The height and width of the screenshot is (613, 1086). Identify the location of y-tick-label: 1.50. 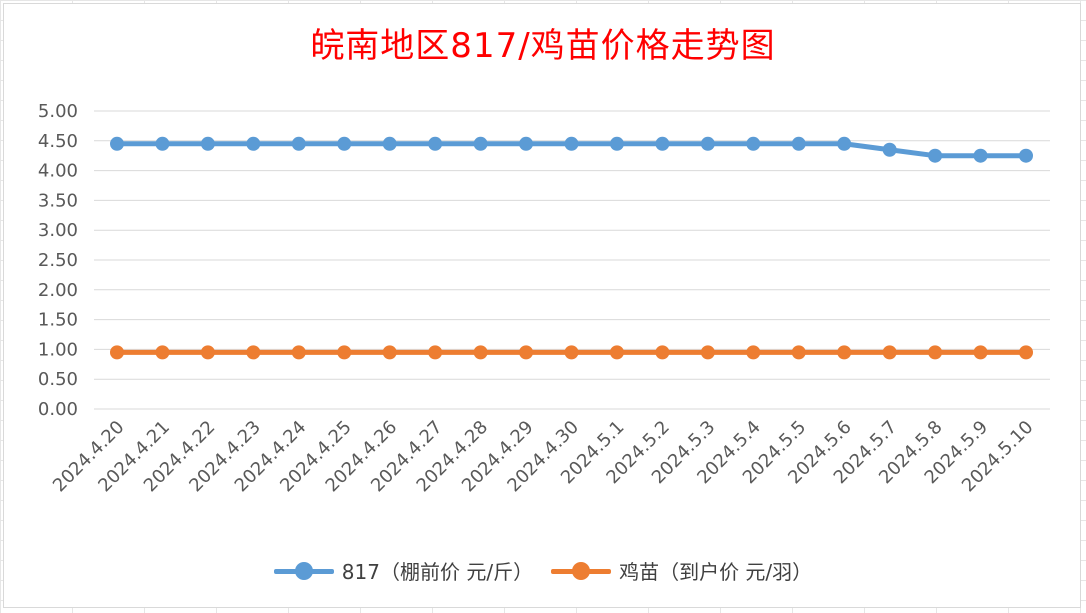
(58, 320).